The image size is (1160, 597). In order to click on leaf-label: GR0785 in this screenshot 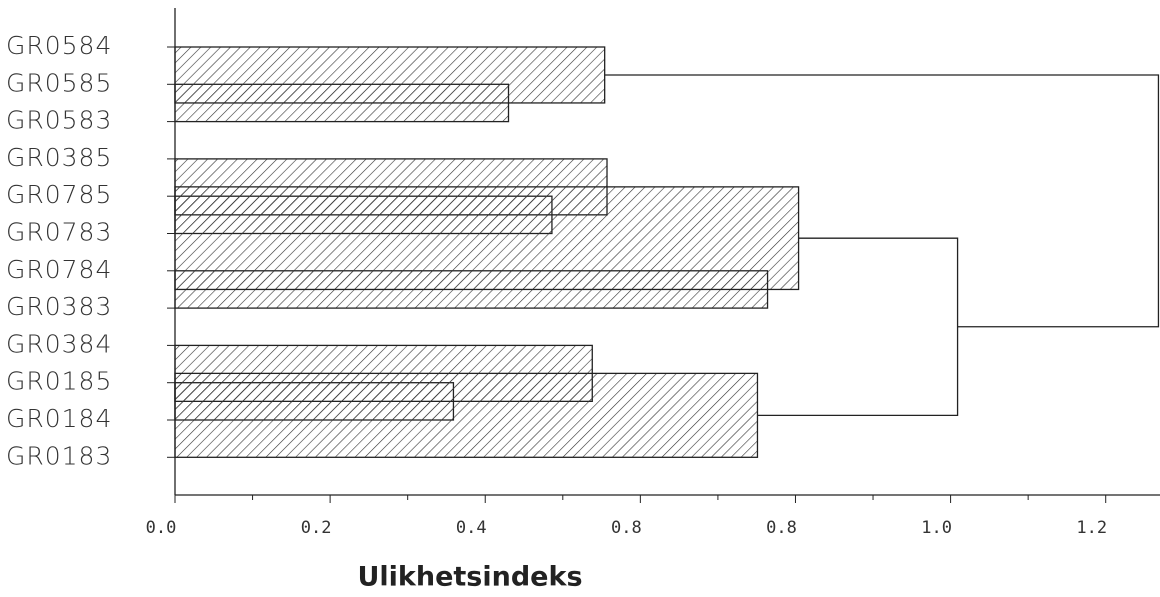, I will do `click(59, 194)`.